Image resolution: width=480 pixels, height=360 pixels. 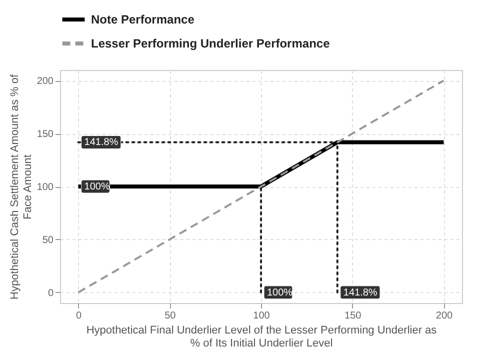 I want to click on legend-label: Note Performance, so click(x=143, y=19).